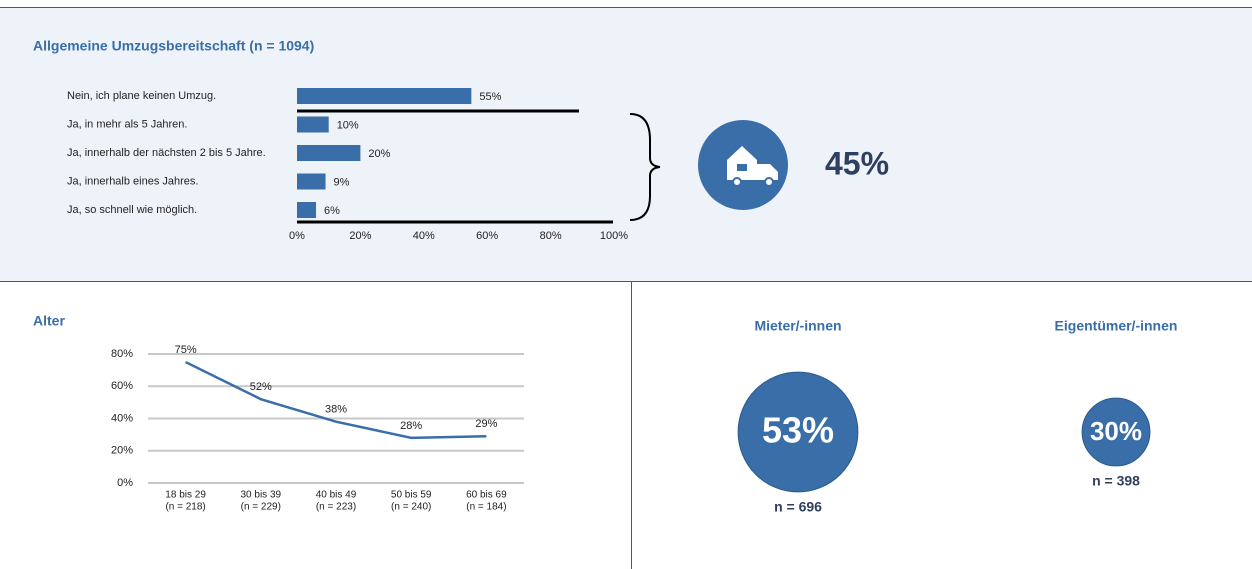 Image resolution: width=1252 pixels, height=569 pixels. Describe the element at coordinates (411, 495) in the screenshot. I see `x-tick-label: 50 bis 59` at that location.